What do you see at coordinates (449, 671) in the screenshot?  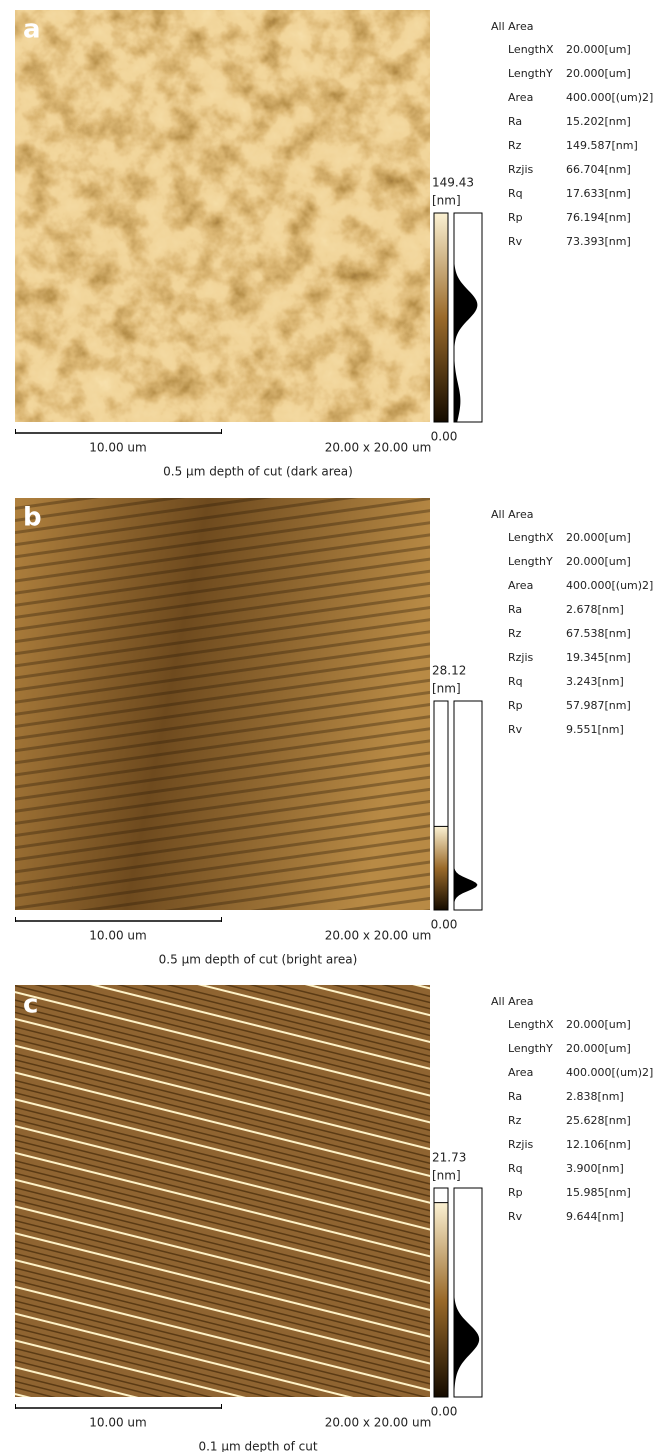 I see `colorbar-max: 28.12` at bounding box center [449, 671].